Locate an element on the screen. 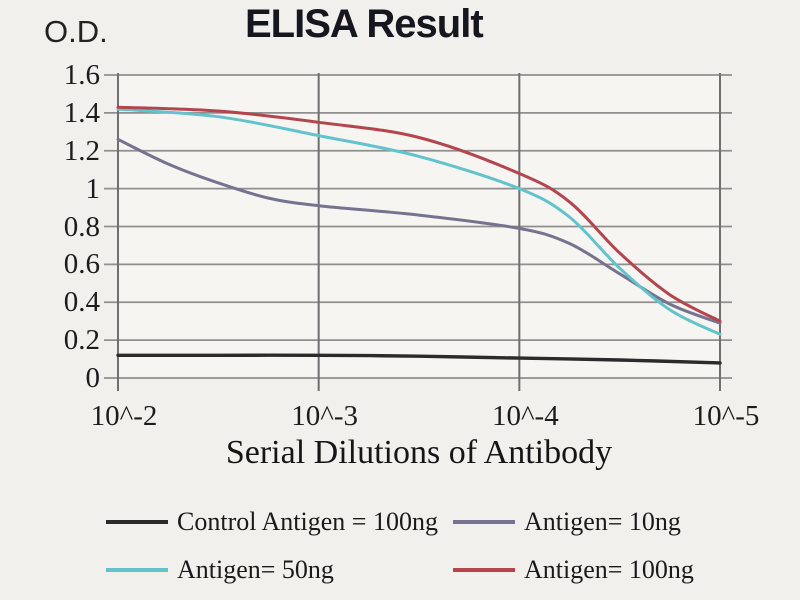 The height and width of the screenshot is (600, 800). legend-item: Control Antigen = 100ng is located at coordinates (279, 522).